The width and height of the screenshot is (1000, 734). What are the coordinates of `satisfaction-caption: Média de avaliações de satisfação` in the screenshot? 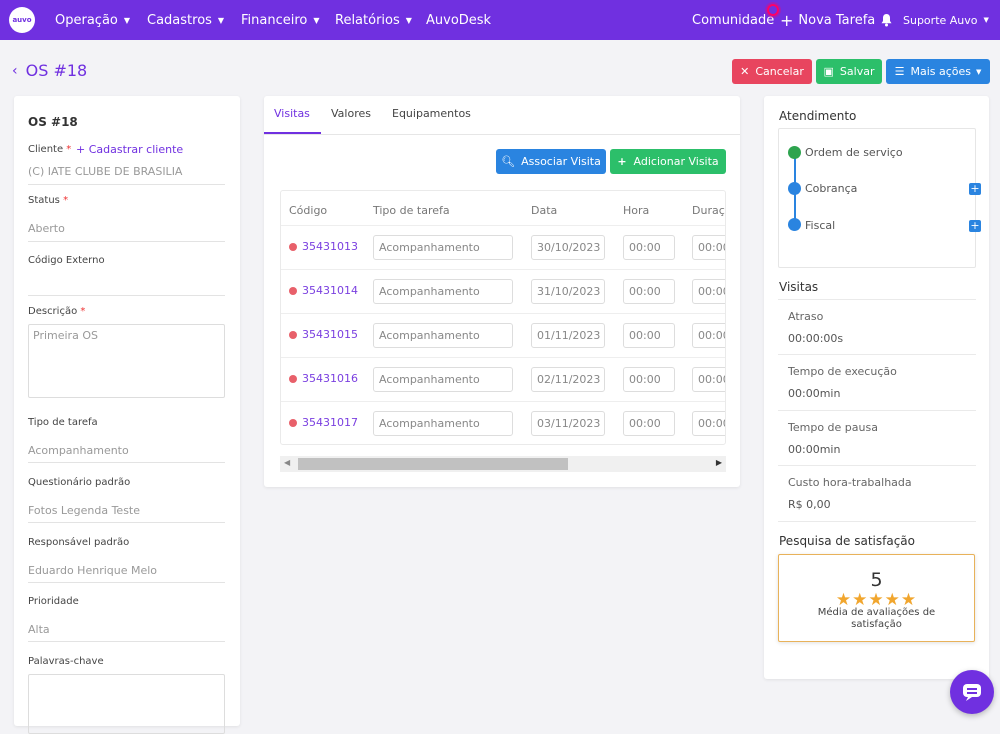 It's located at (876, 618).